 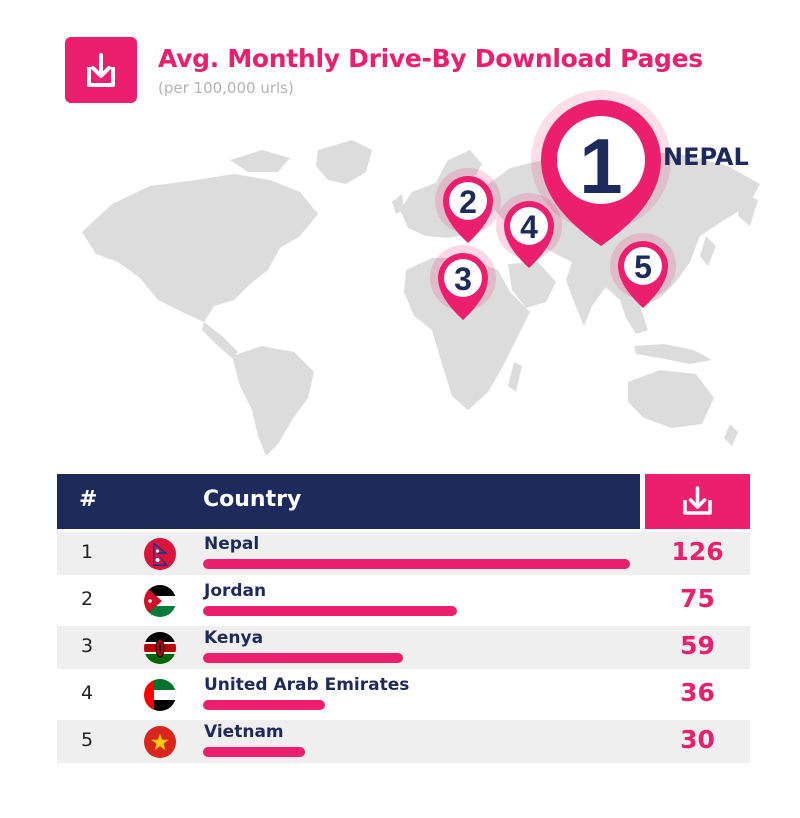 I want to click on row-value: 30, so click(x=697, y=739).